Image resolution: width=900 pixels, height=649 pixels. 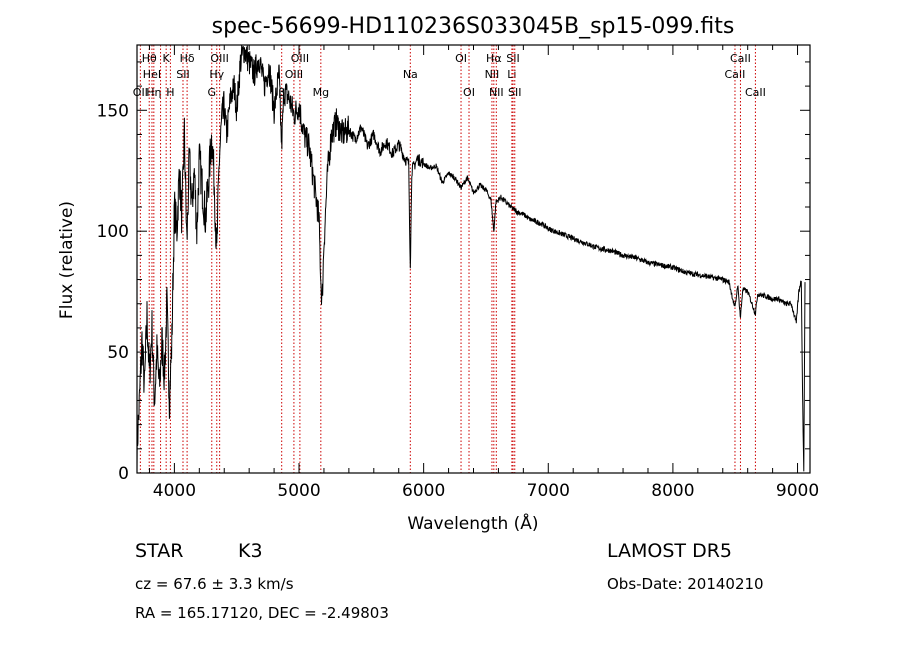 What do you see at coordinates (685, 584) in the screenshot?
I see `observation-date: Obs-Date: 20140210` at bounding box center [685, 584].